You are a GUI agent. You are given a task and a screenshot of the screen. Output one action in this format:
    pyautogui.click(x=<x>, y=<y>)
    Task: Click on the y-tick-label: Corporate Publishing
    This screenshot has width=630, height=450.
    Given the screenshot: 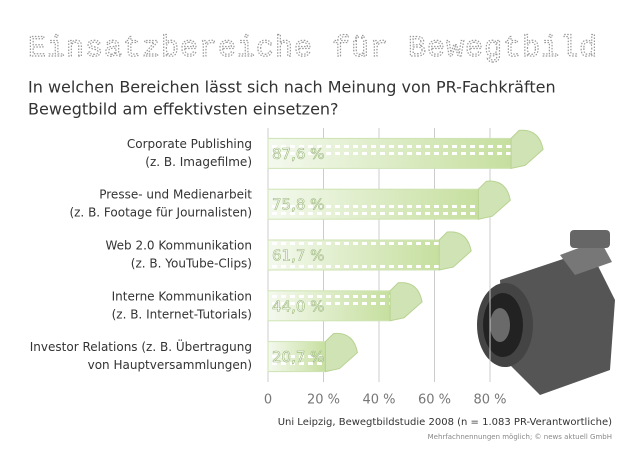 What is the action you would take?
    pyautogui.click(x=189, y=144)
    